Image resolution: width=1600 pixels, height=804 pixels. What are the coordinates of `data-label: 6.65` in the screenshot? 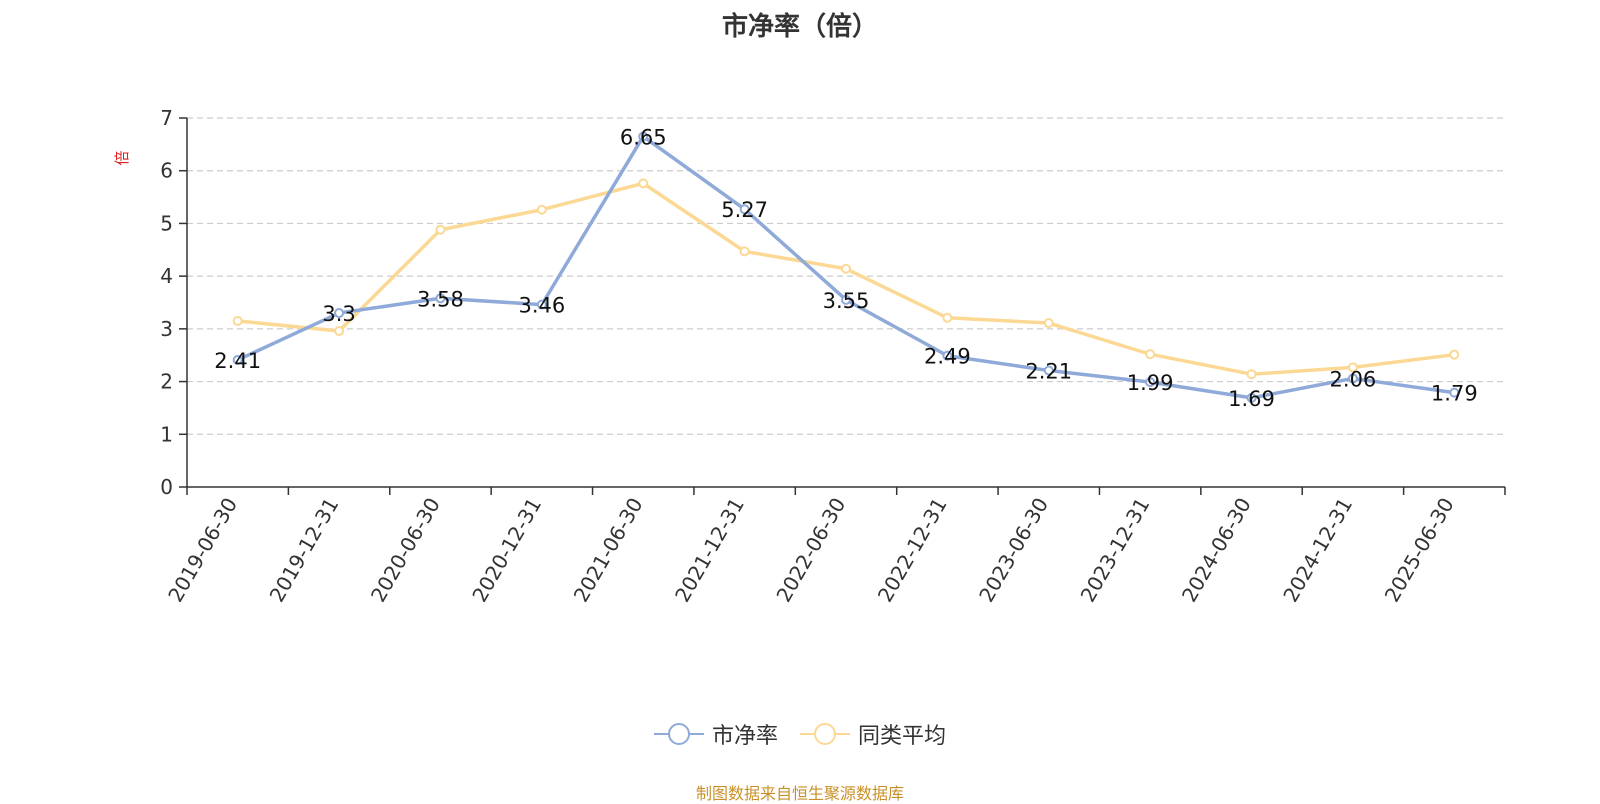 It's located at (643, 137).